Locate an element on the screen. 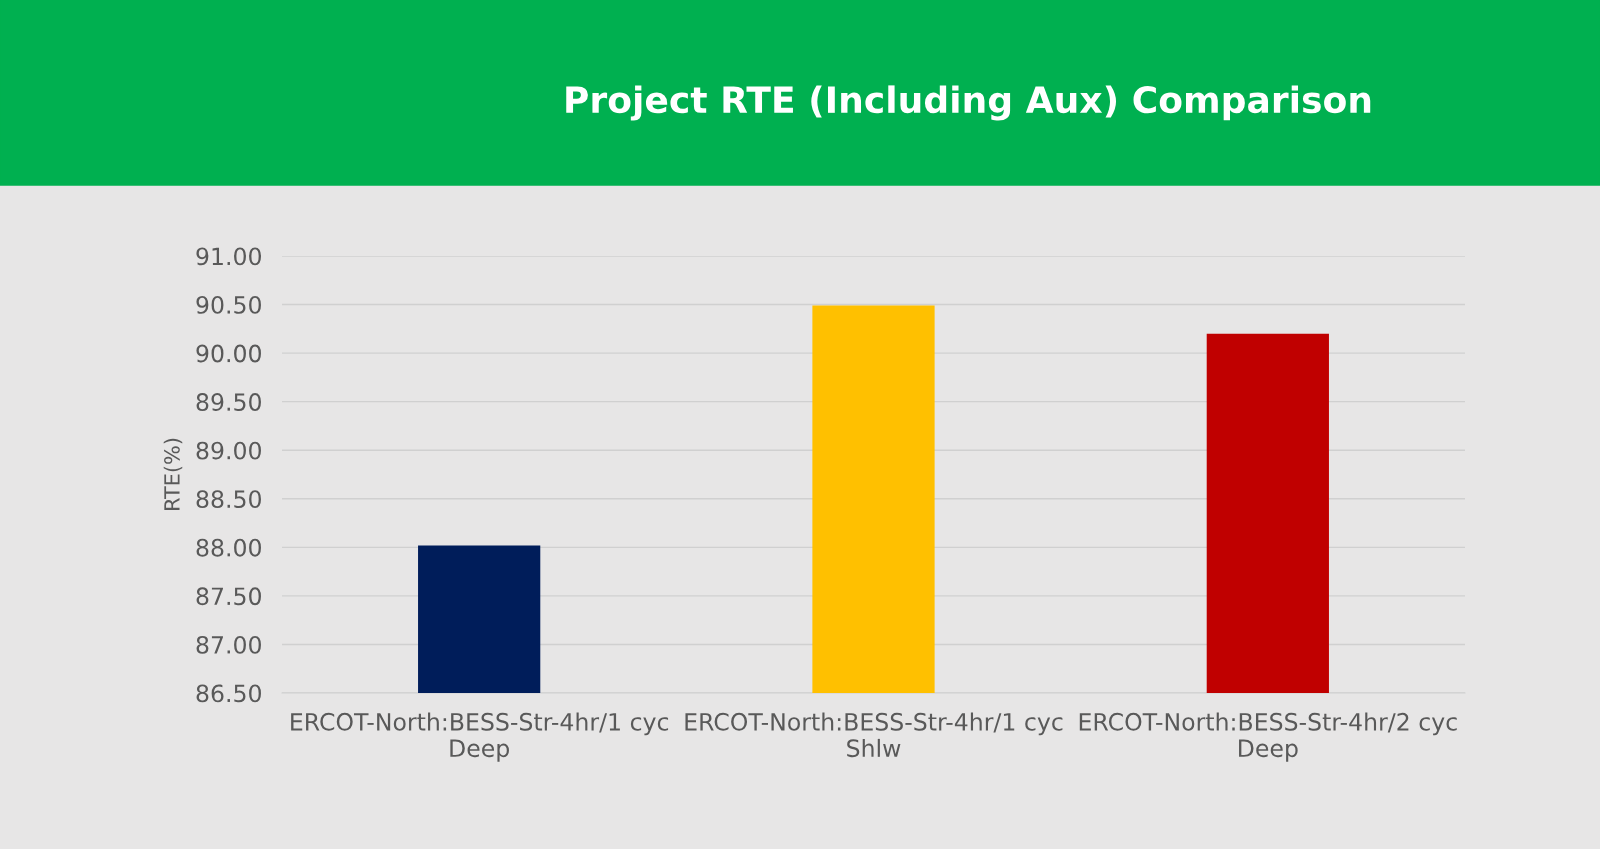  chart-title: Project RTE (Including Aux) Comparison is located at coordinates (968, 103).